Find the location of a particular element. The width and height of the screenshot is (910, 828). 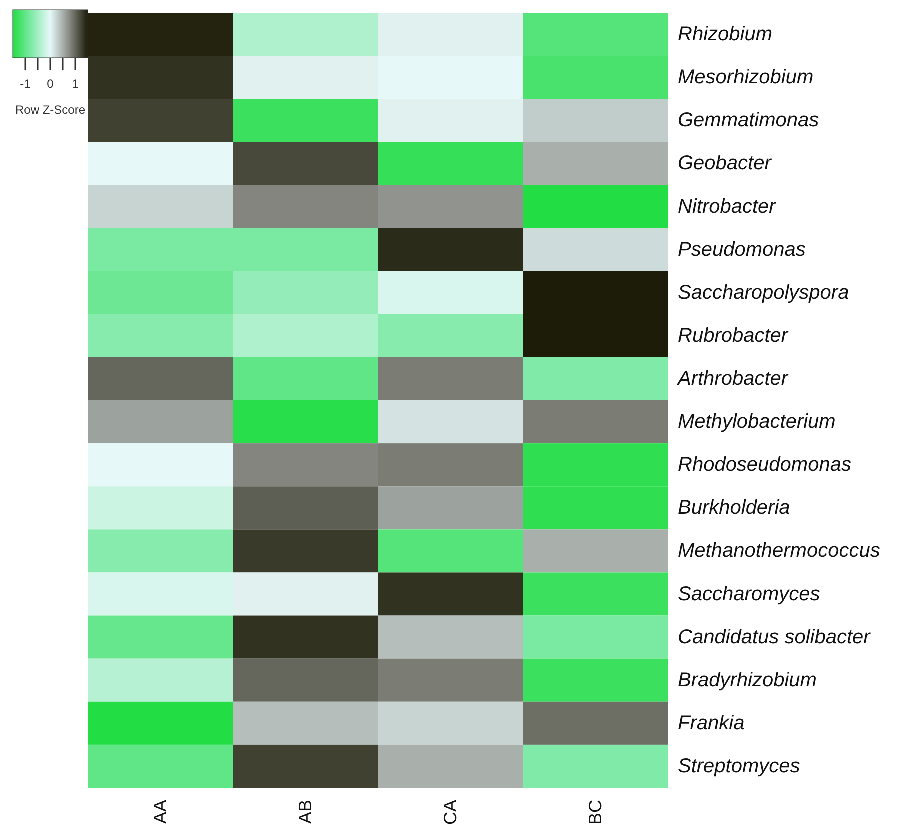

x-tick-label: CA is located at coordinates (450, 813).